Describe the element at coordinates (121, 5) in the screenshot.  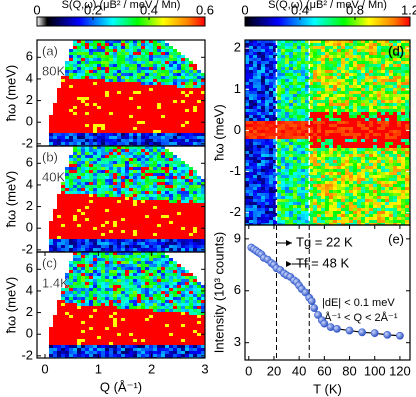
I see `colorbar-title: S̃(Q,ω) (μB² / meV / Mn)` at that location.